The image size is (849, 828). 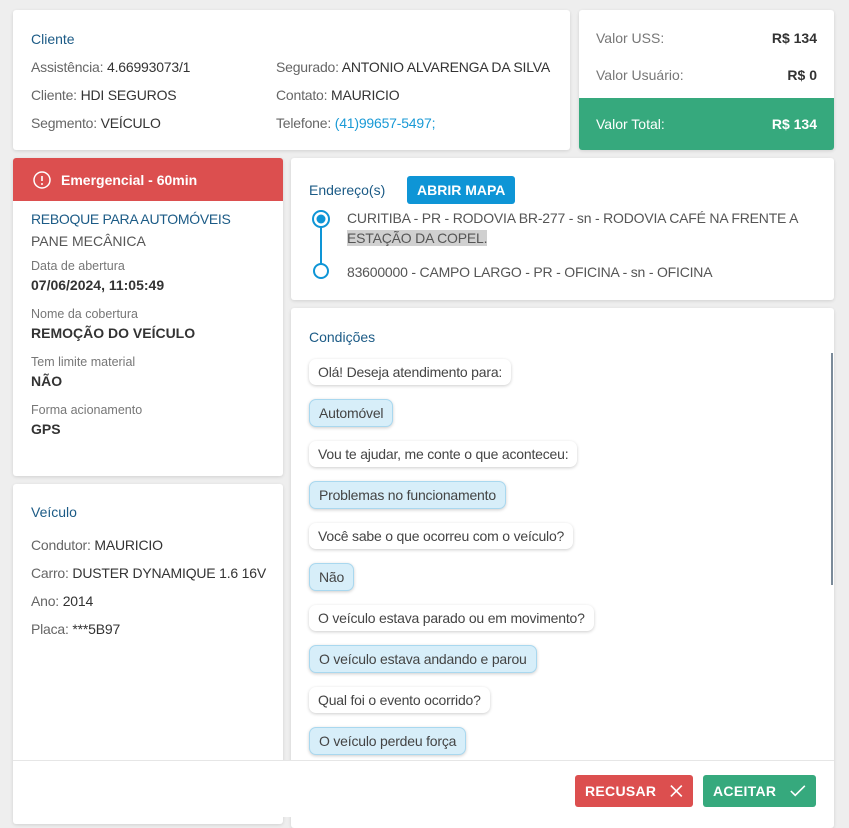 I want to click on label: Condutor:, so click(x=61, y=545).